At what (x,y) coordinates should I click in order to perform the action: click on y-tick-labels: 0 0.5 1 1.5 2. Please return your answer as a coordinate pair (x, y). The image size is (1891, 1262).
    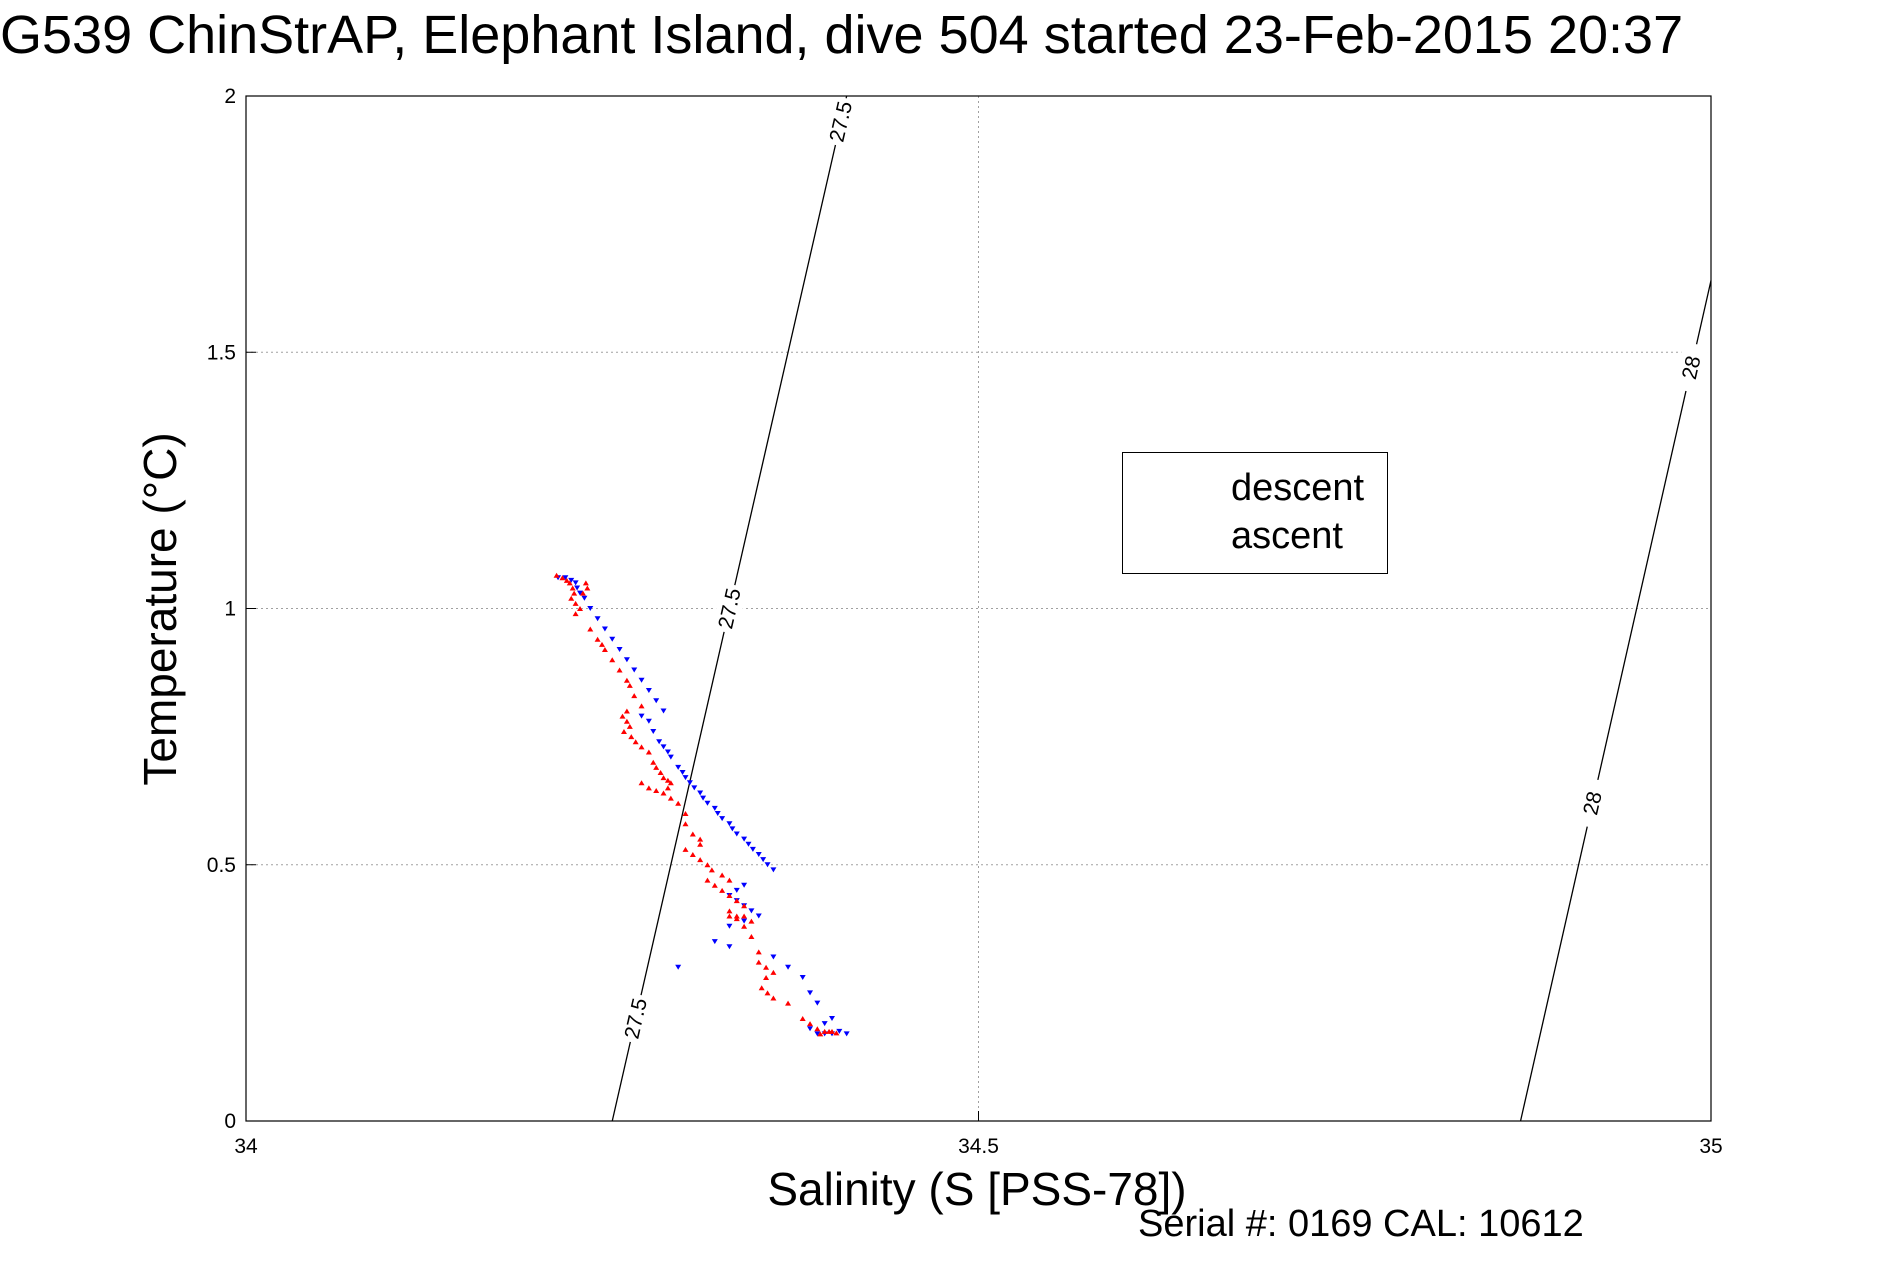
    Looking at the image, I should click on (231, 609).